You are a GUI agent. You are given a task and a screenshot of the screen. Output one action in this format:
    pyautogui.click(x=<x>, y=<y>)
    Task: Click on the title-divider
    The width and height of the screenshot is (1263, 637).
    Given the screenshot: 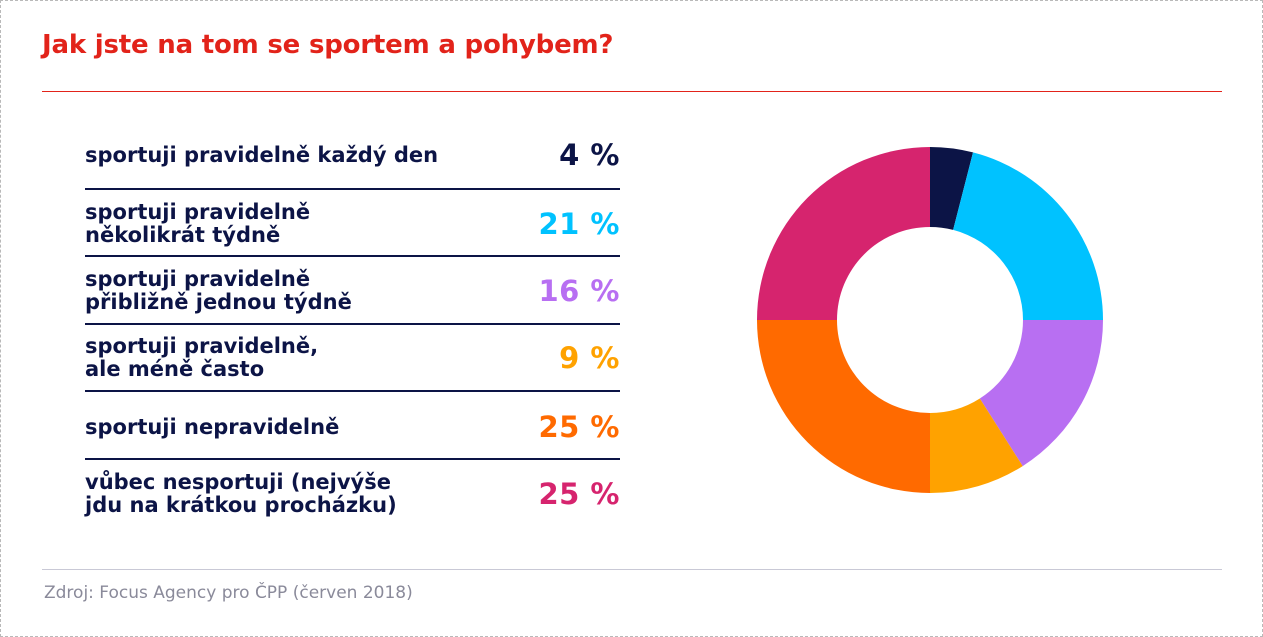 What is the action you would take?
    pyautogui.click(x=632, y=91)
    